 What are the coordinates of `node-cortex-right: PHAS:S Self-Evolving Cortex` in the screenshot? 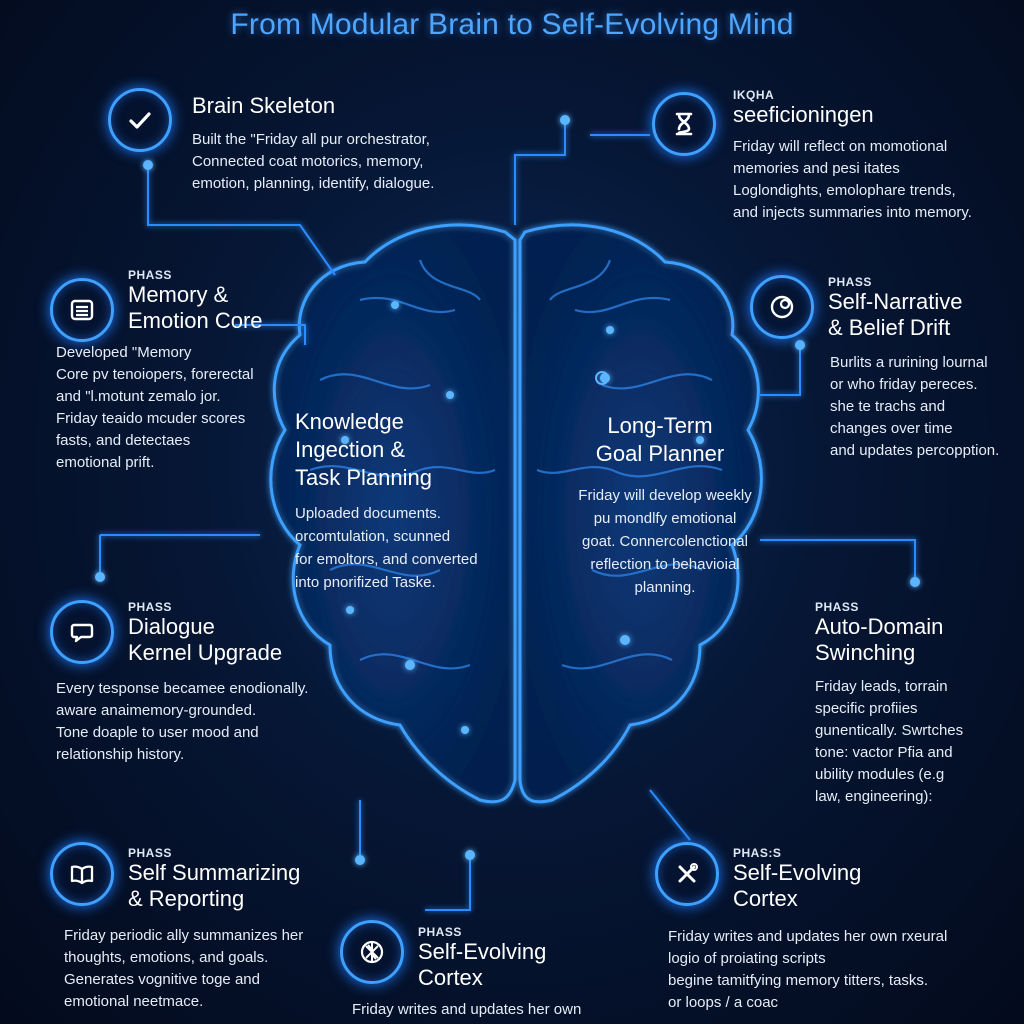 It's located at (833, 879).